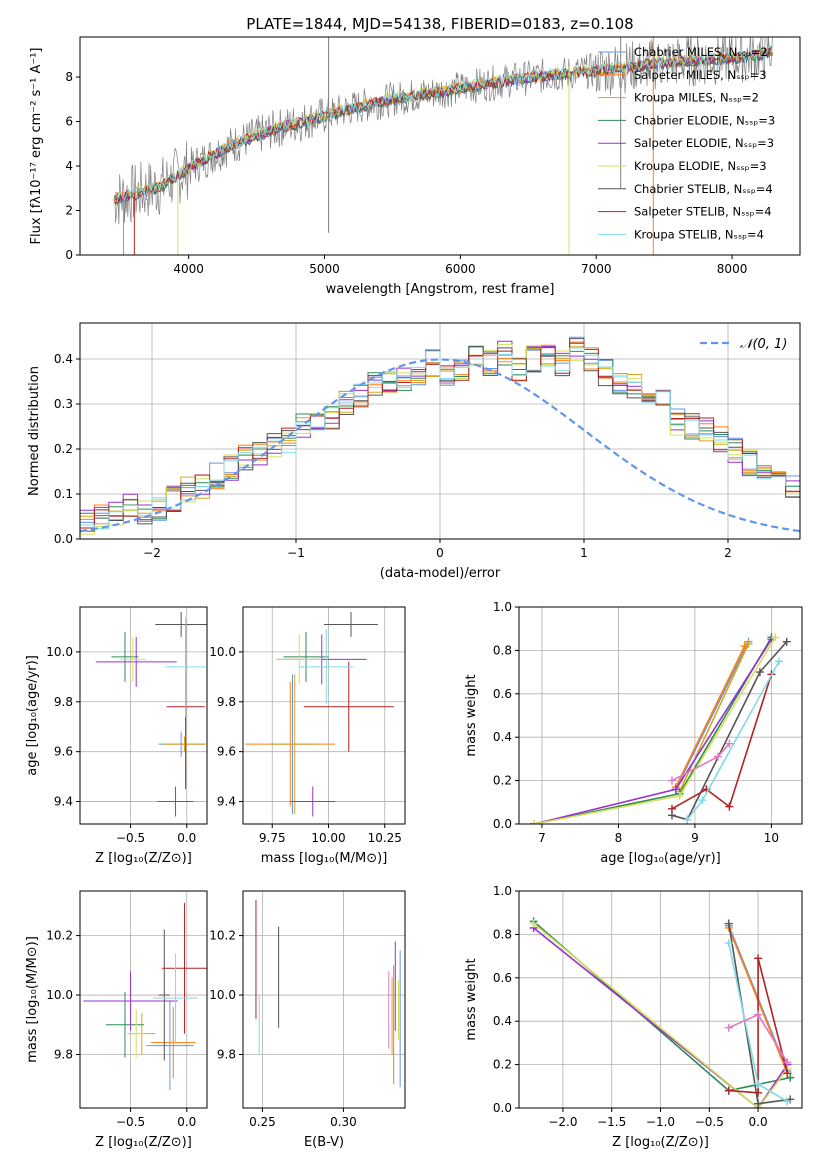  I want to click on legend-entry: Salpeter MILES, Nₛₛₚ=3, so click(700, 75).